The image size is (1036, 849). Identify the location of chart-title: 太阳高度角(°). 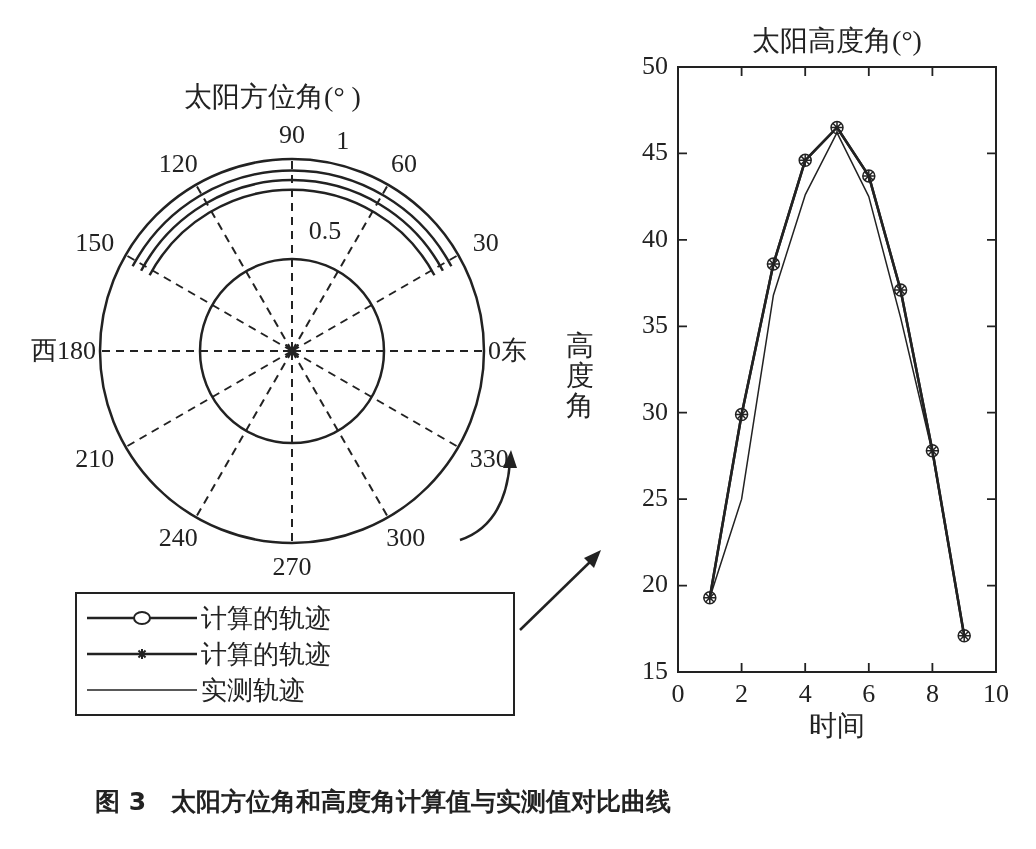
(837, 41).